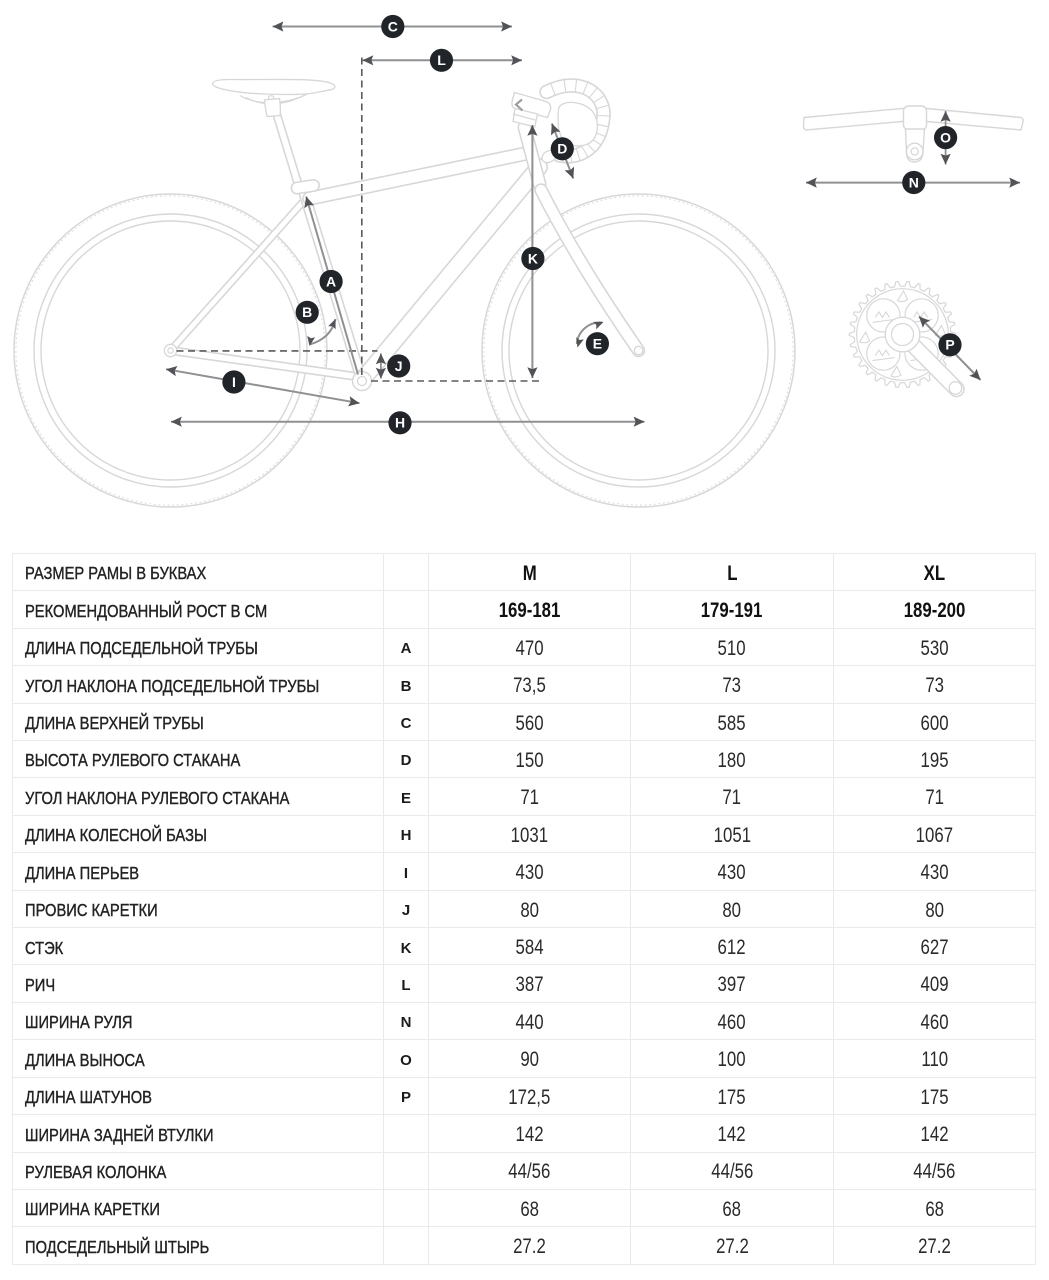  Describe the element at coordinates (399, 366) in the screenshot. I see `svg-text: J` at that location.